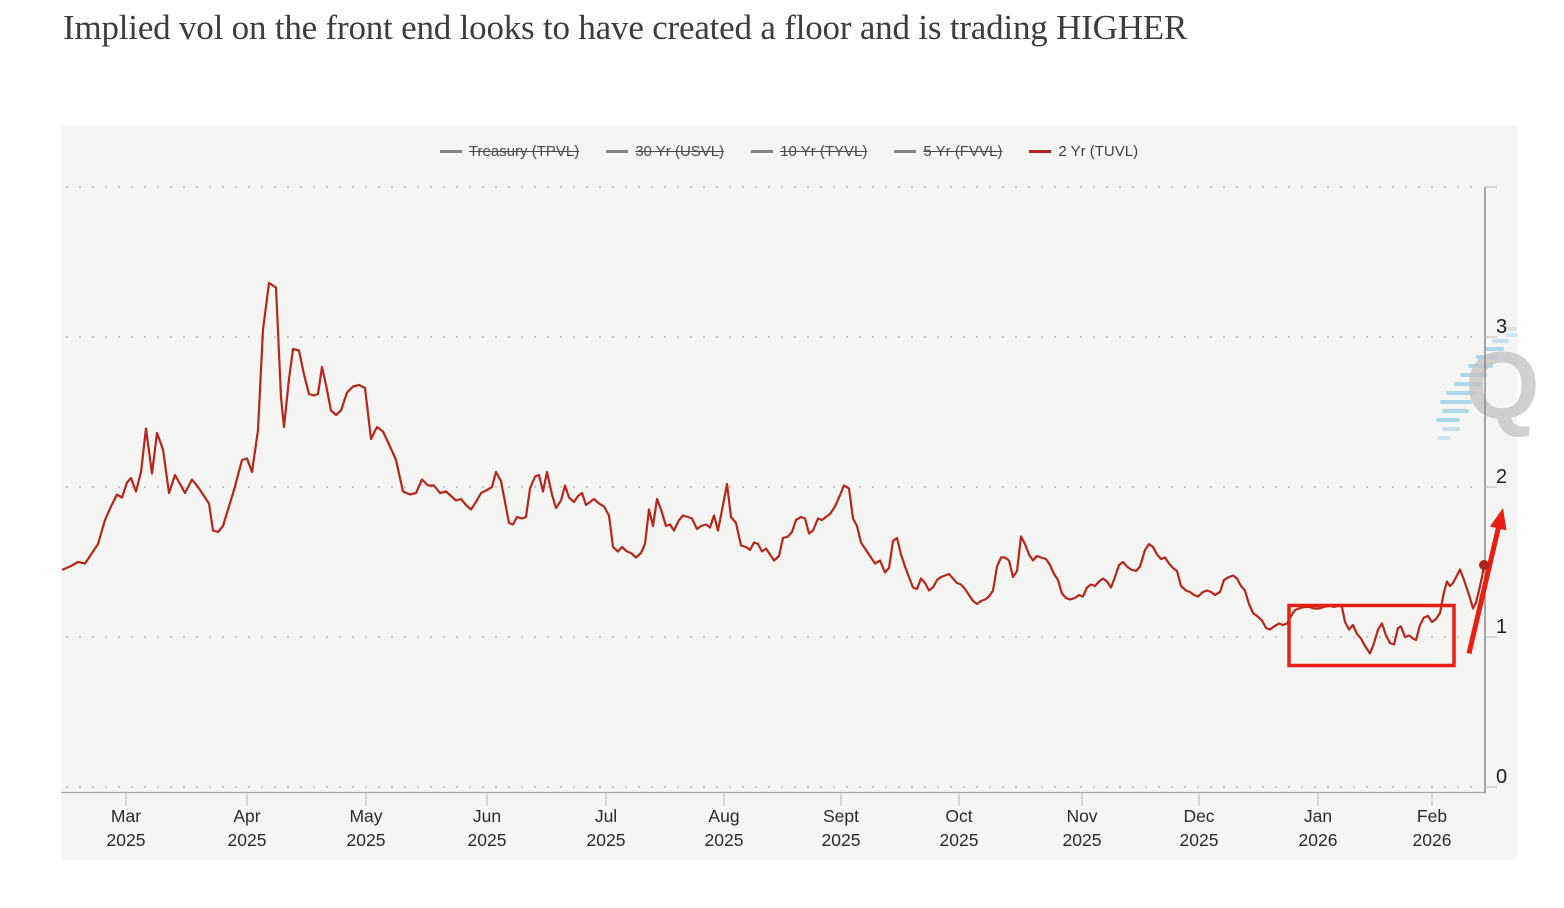  I want to click on x-axis-label-month: Jul, so click(606, 816).